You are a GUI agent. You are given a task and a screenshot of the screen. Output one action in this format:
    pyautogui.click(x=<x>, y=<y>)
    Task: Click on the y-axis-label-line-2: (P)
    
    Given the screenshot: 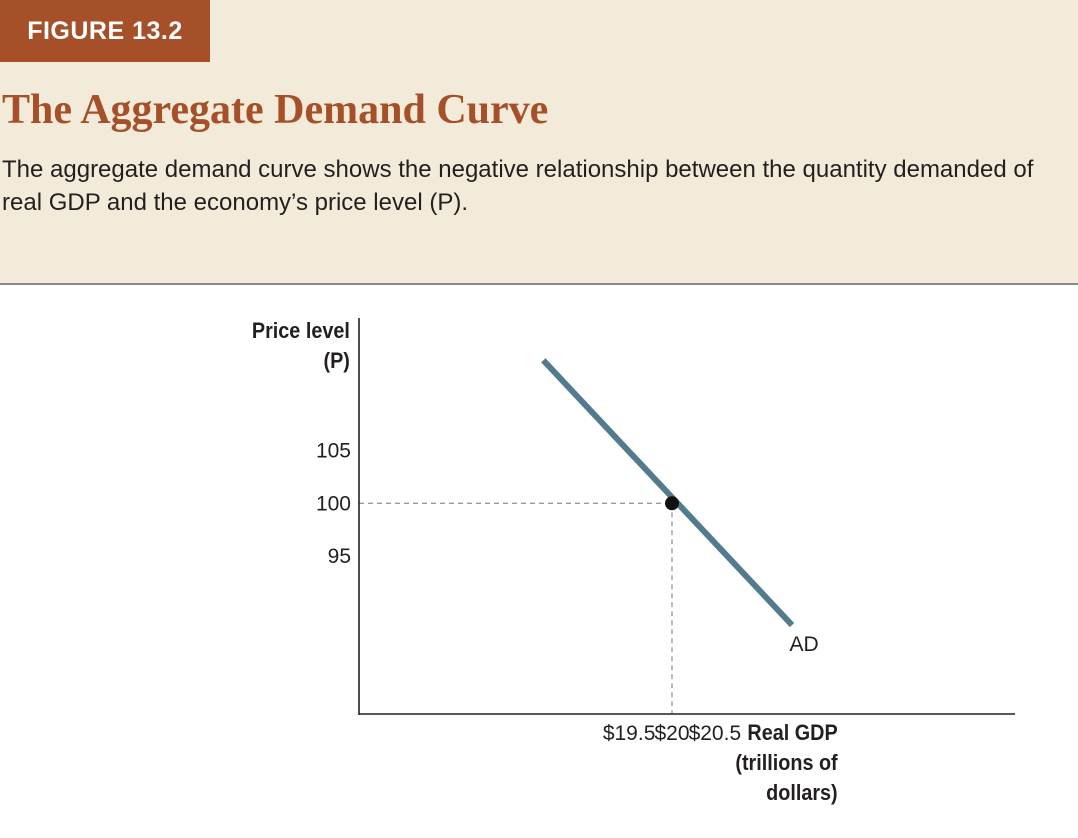 What is the action you would take?
    pyautogui.click(x=336, y=360)
    